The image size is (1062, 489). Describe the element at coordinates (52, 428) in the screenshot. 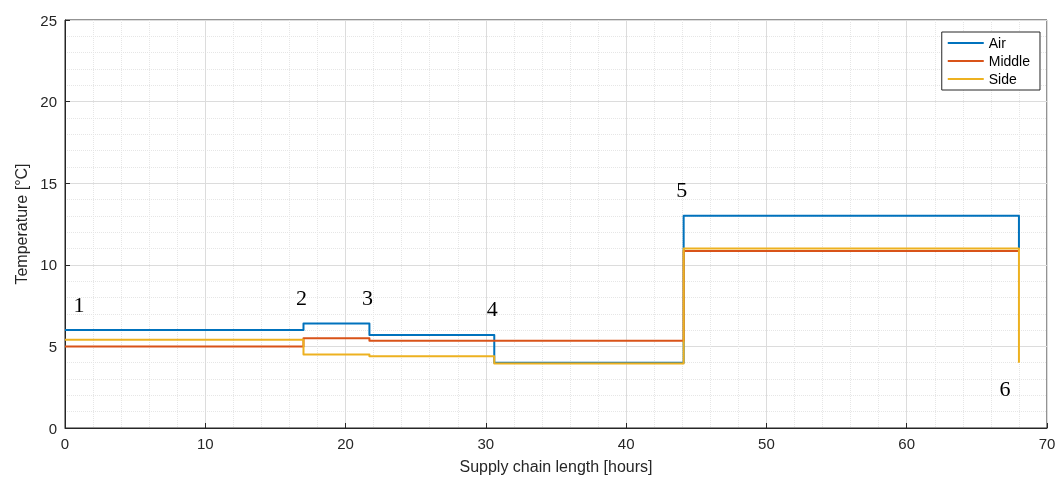

I see `y-tick-label: 0` at that location.